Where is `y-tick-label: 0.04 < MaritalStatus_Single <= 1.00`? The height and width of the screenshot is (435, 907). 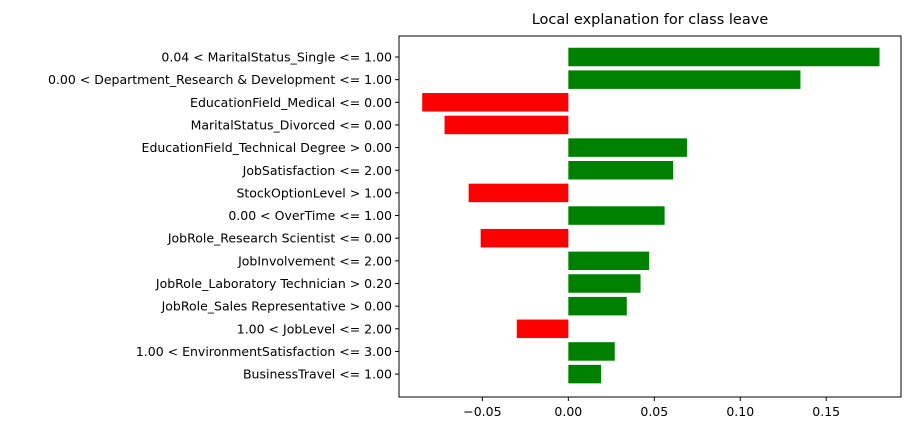
y-tick-label: 0.04 < MaritalStatus_Single <= 1.00 is located at coordinates (276, 57).